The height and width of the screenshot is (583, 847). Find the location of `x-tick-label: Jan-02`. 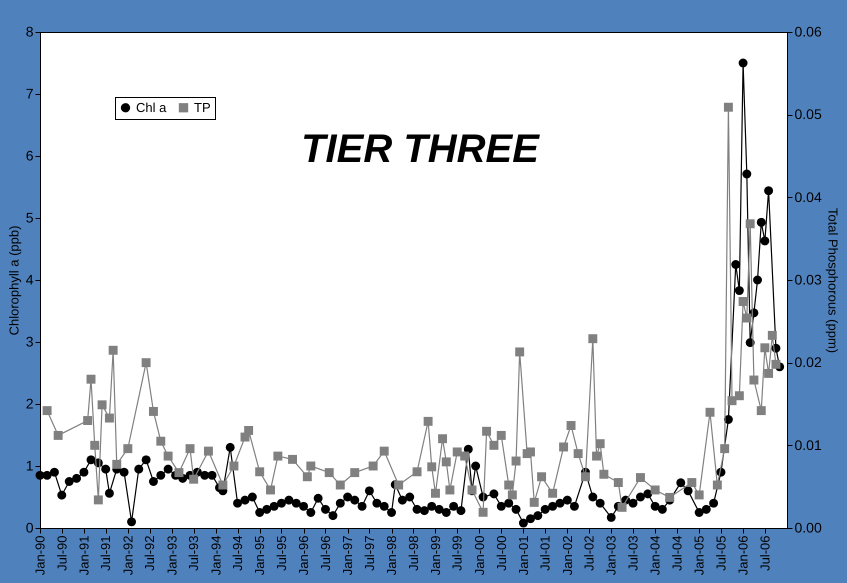

x-tick-label: Jan-02 is located at coordinates (567, 556).